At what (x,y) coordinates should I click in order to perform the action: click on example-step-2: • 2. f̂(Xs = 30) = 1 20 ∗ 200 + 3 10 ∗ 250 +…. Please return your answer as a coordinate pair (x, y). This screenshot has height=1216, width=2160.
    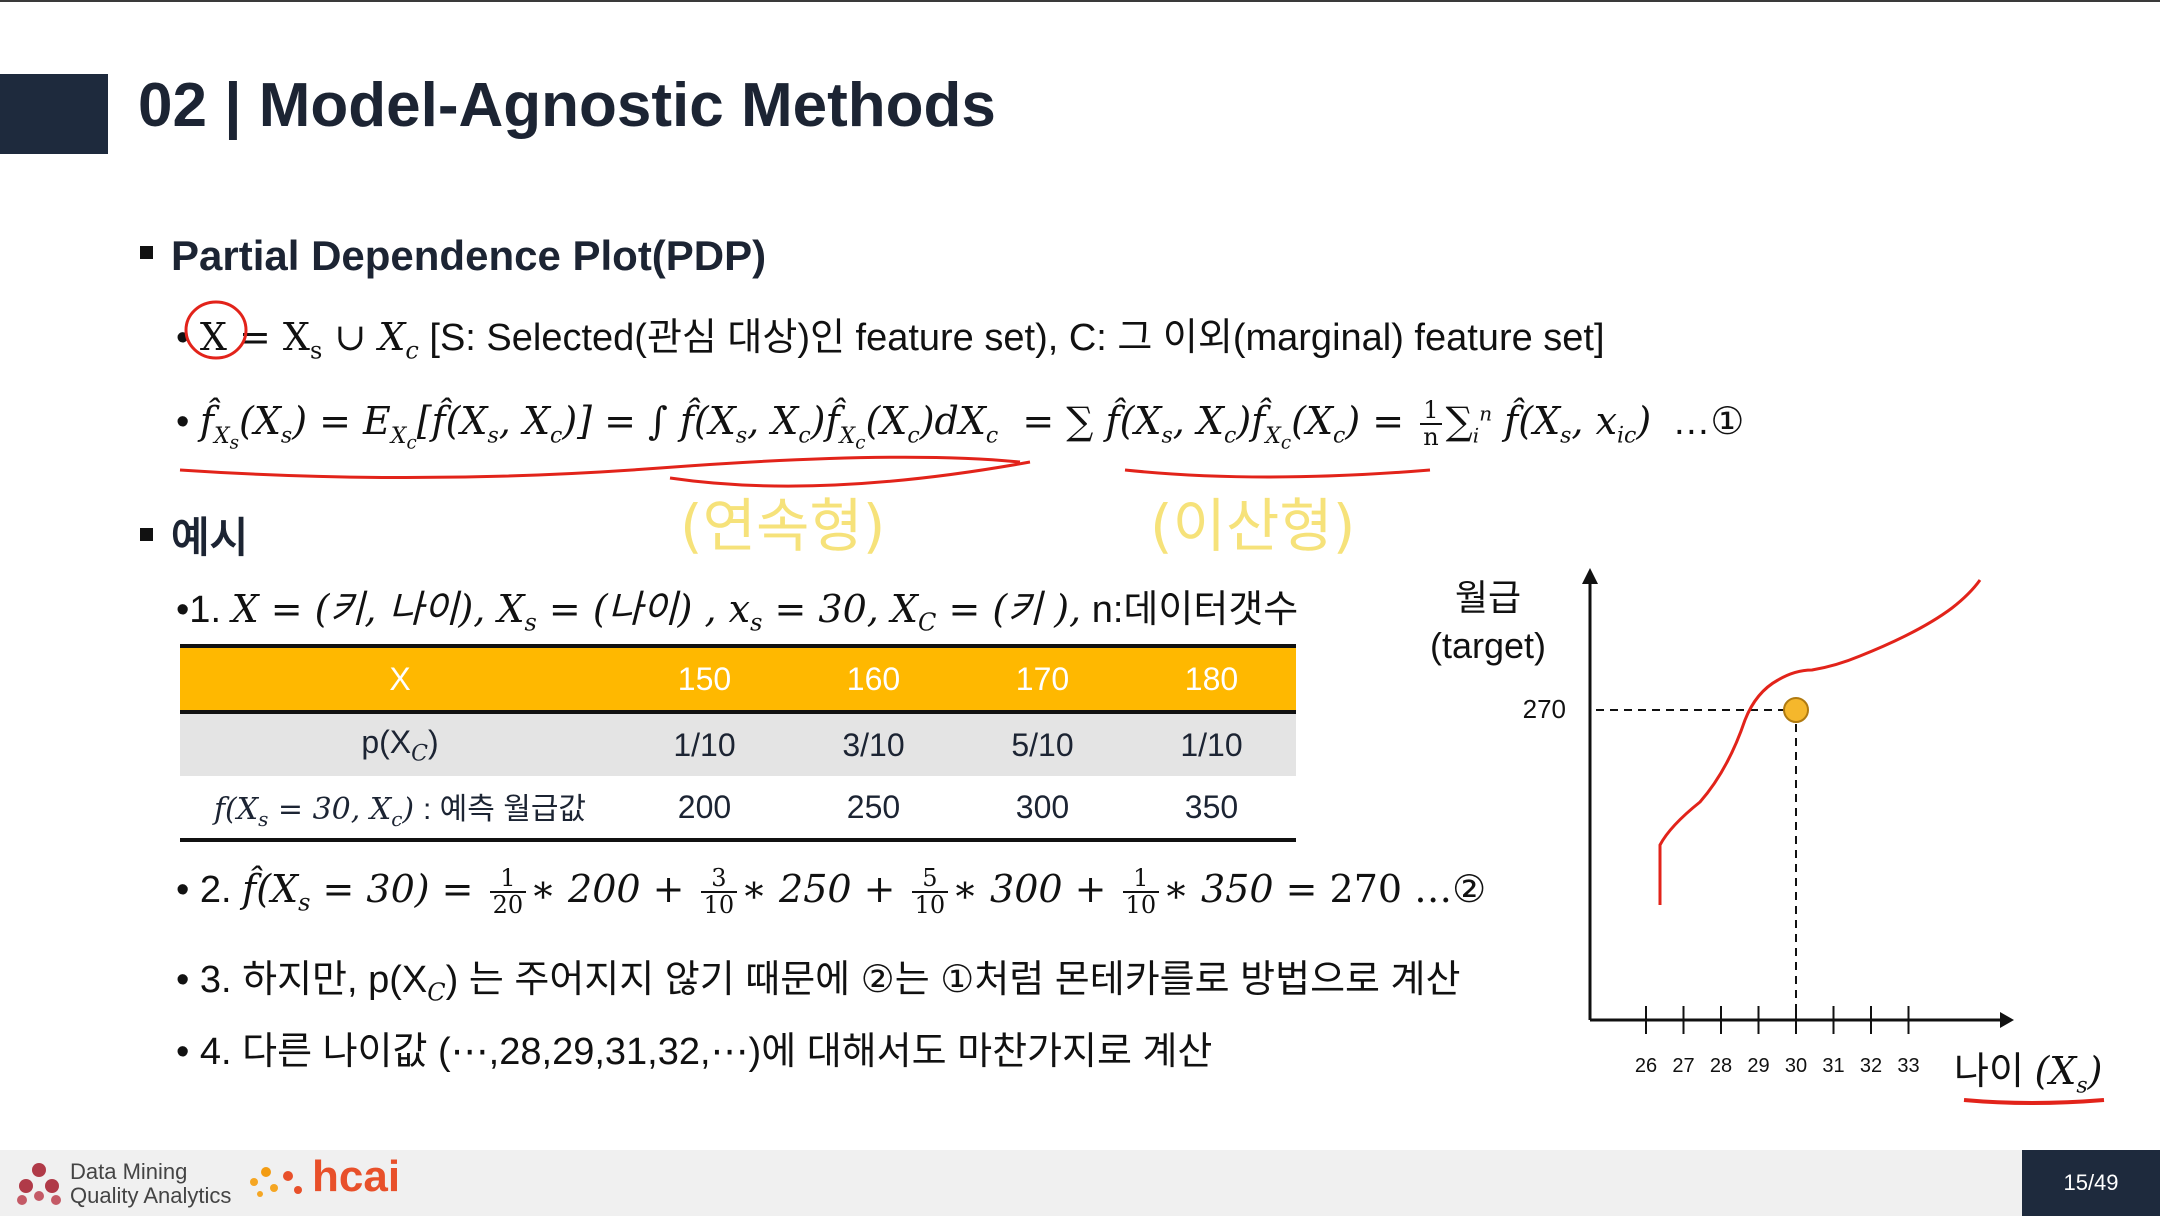
    Looking at the image, I should click on (831, 892).